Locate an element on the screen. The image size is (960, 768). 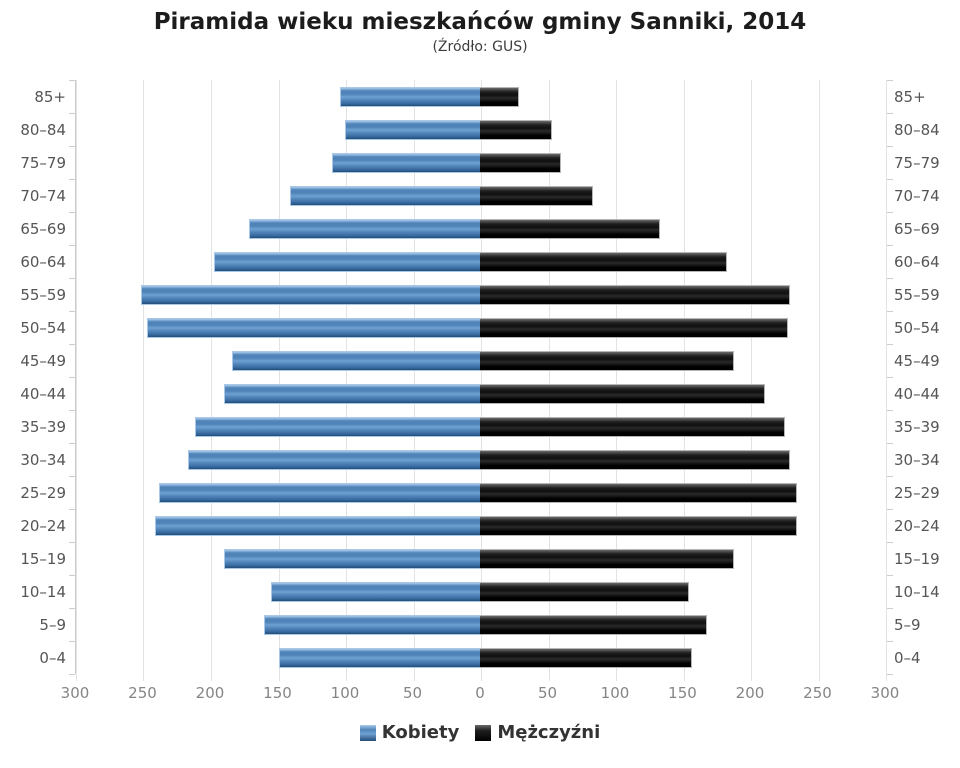
pyramid-row: 70–74 70–74 is located at coordinates (480, 195).